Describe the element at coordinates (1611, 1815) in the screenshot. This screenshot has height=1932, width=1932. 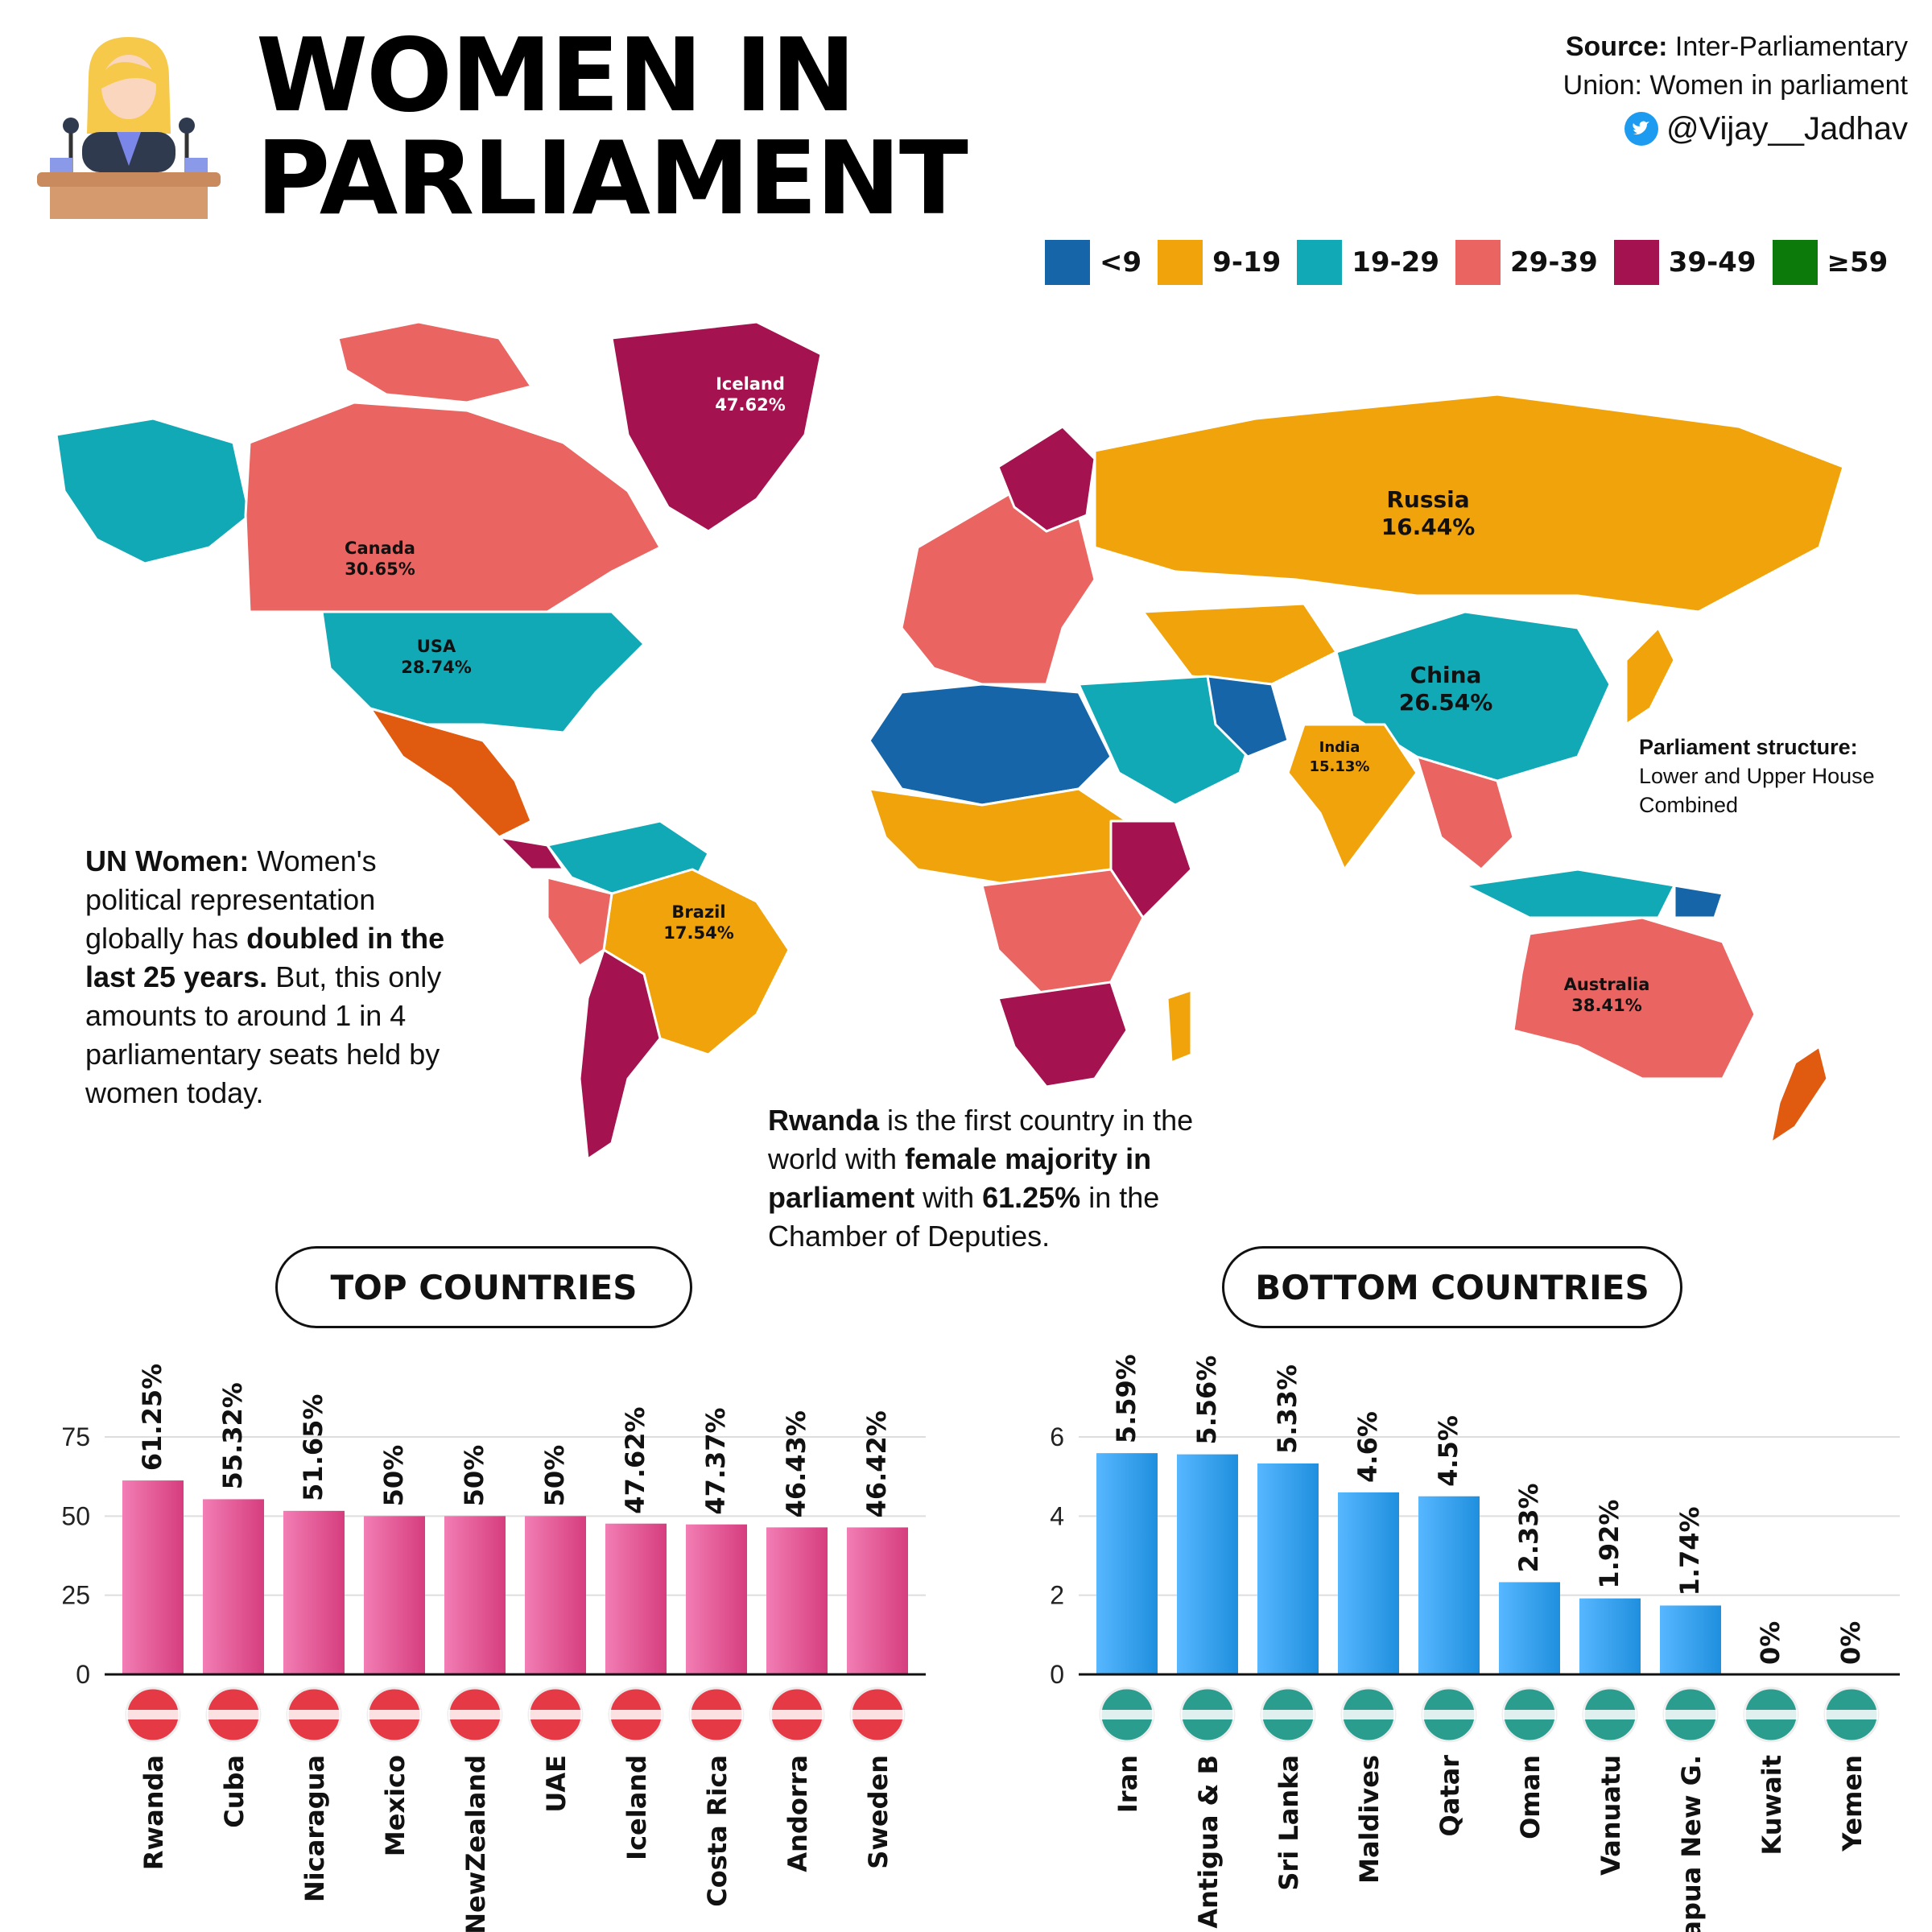
I see `x-category-label: Vanuatu` at that location.